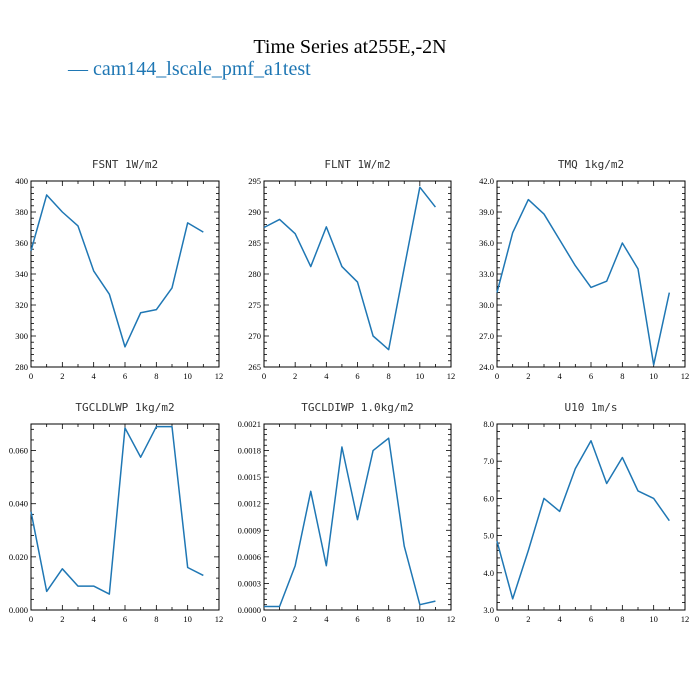  I want to click on y-tick-label: 360, so click(21, 243).